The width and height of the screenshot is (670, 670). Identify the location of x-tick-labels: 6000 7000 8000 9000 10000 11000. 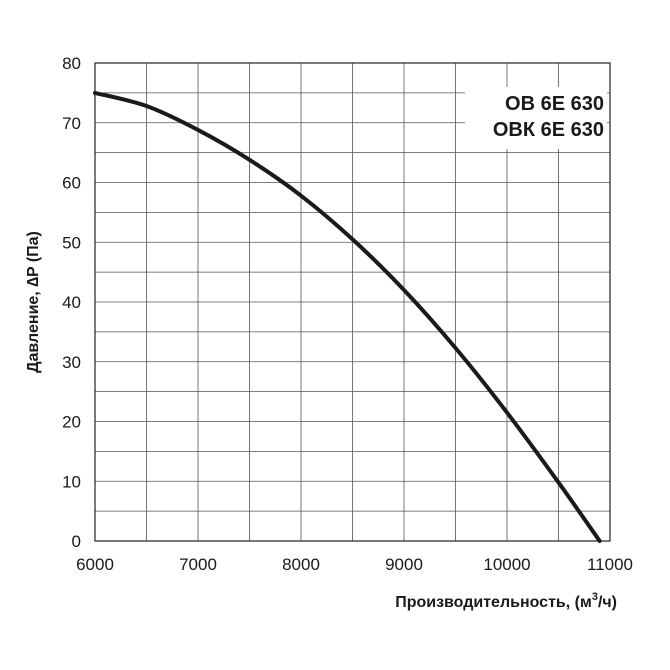
(354, 564).